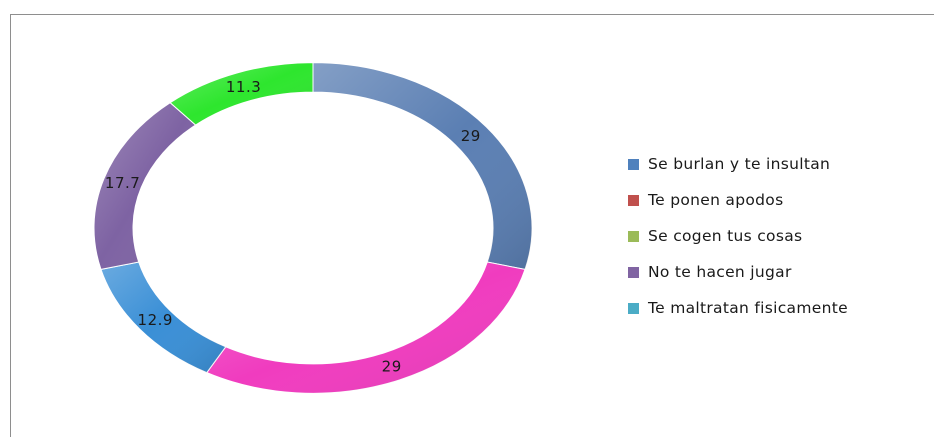 The width and height of the screenshot is (934, 437). What do you see at coordinates (748, 308) in the screenshot?
I see `legend-label: Te maltratan fisicamente` at bounding box center [748, 308].